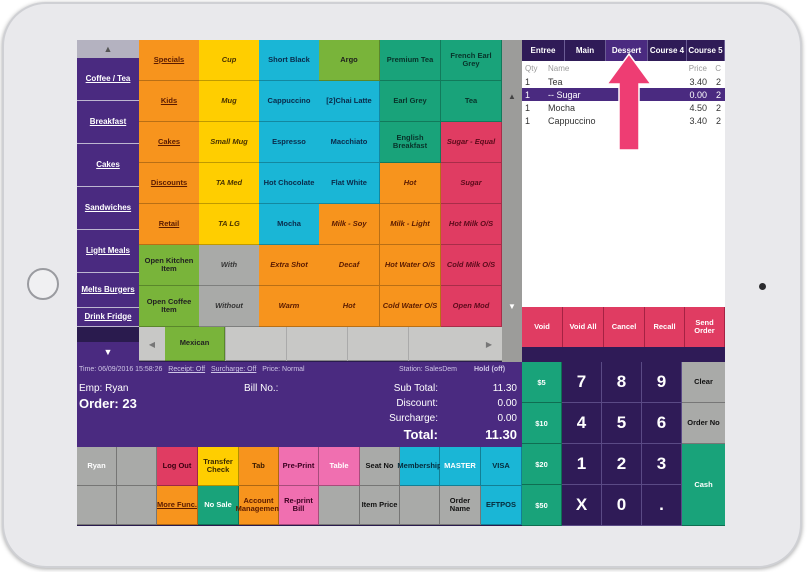 Image resolution: width=807 pixels, height=572 pixels. What do you see at coordinates (512, 306) in the screenshot?
I see `grid-scroll-down-icon: ▼` at bounding box center [512, 306].